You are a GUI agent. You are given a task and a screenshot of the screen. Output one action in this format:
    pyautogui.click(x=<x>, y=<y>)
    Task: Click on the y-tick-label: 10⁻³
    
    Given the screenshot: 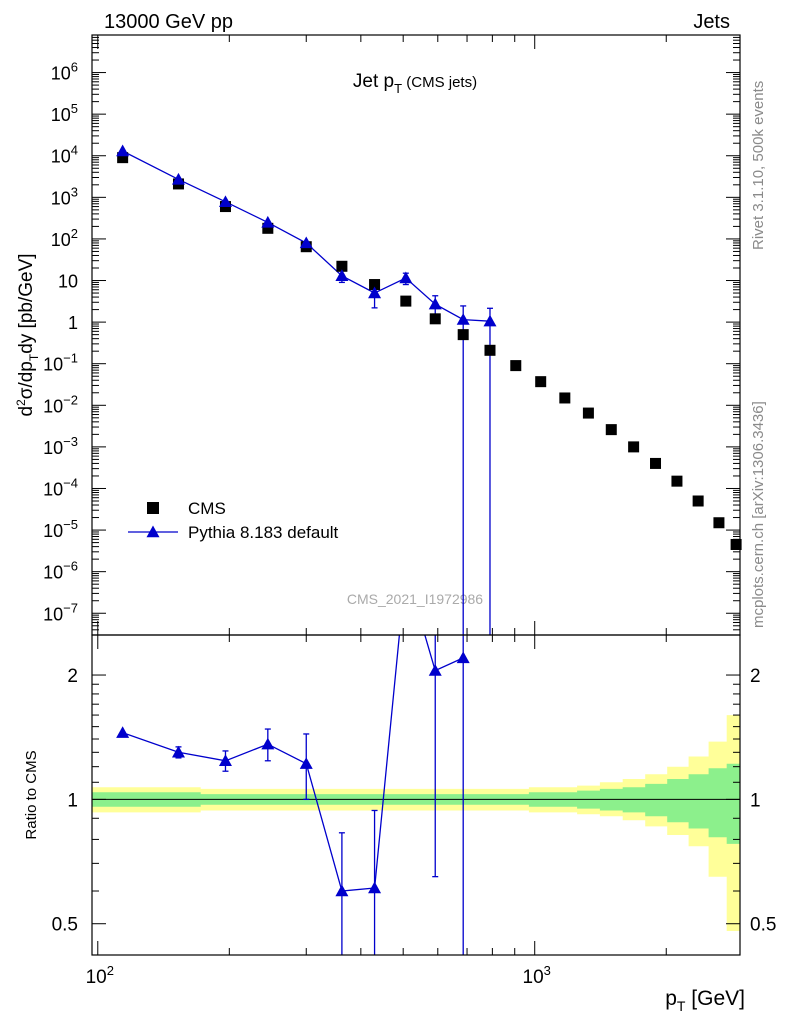 What is the action you would take?
    pyautogui.click(x=60, y=446)
    